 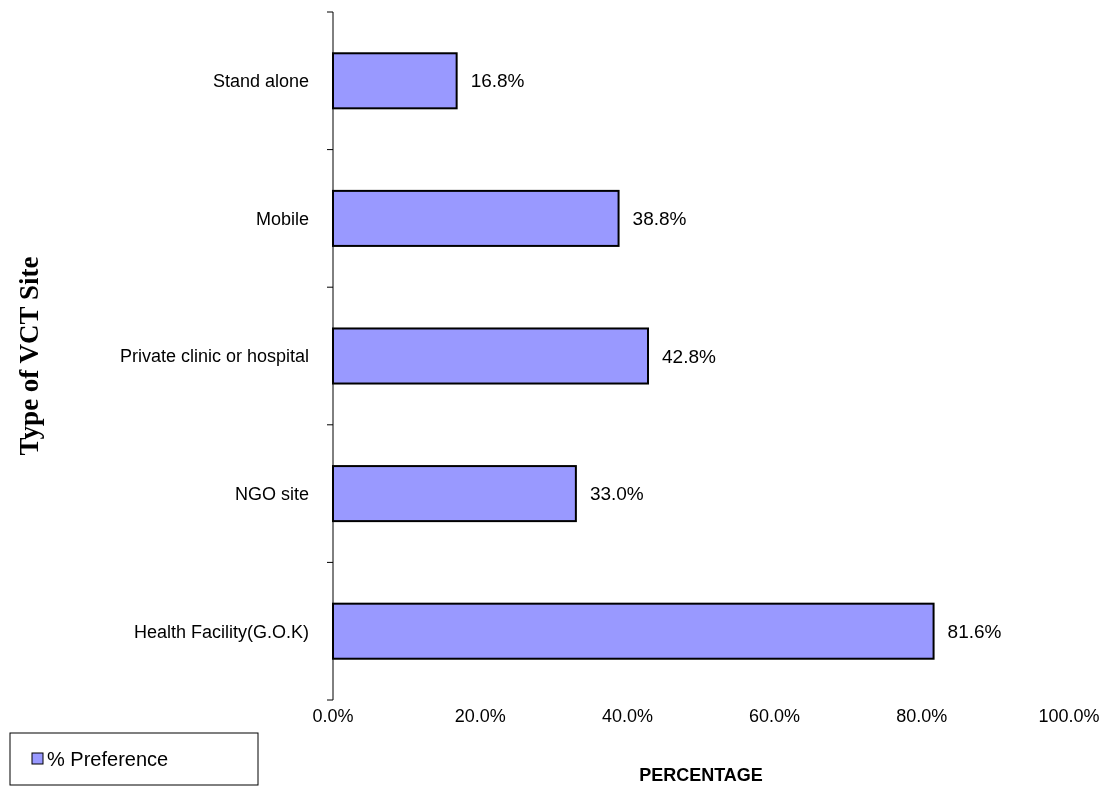 What do you see at coordinates (29, 356) in the screenshot?
I see `y-axis-title: Type of VCT Site` at bounding box center [29, 356].